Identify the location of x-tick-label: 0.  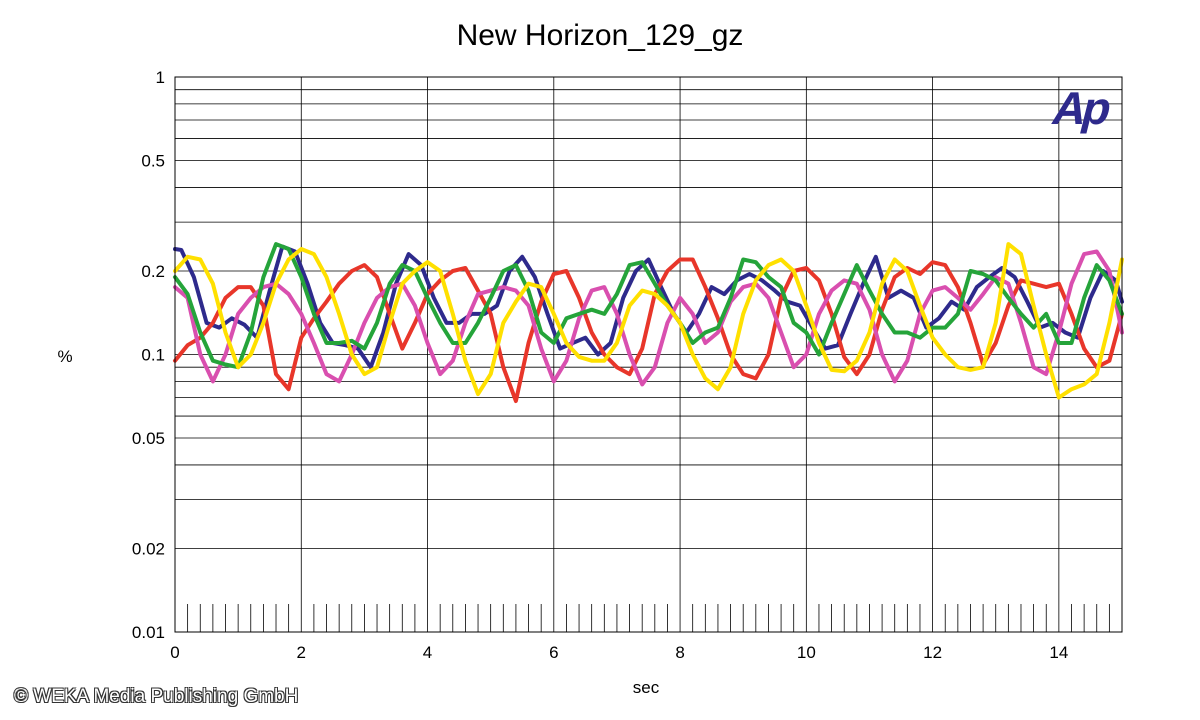
(174, 652).